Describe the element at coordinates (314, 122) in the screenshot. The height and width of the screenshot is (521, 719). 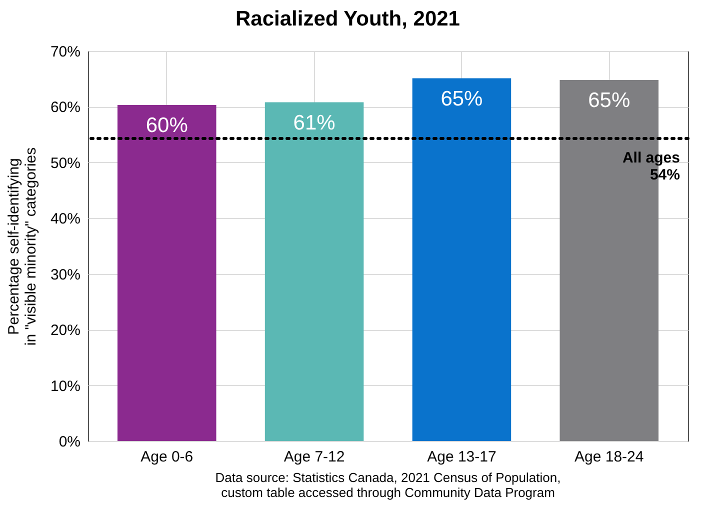
I see `data-label: 61%` at that location.